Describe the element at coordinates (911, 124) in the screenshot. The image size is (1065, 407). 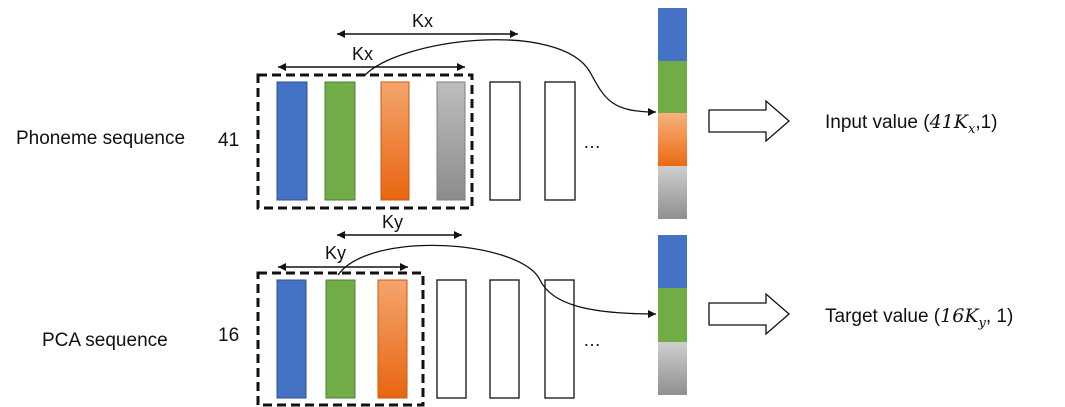
I see `input-value-label: Input value (41Kx,1)` at that location.